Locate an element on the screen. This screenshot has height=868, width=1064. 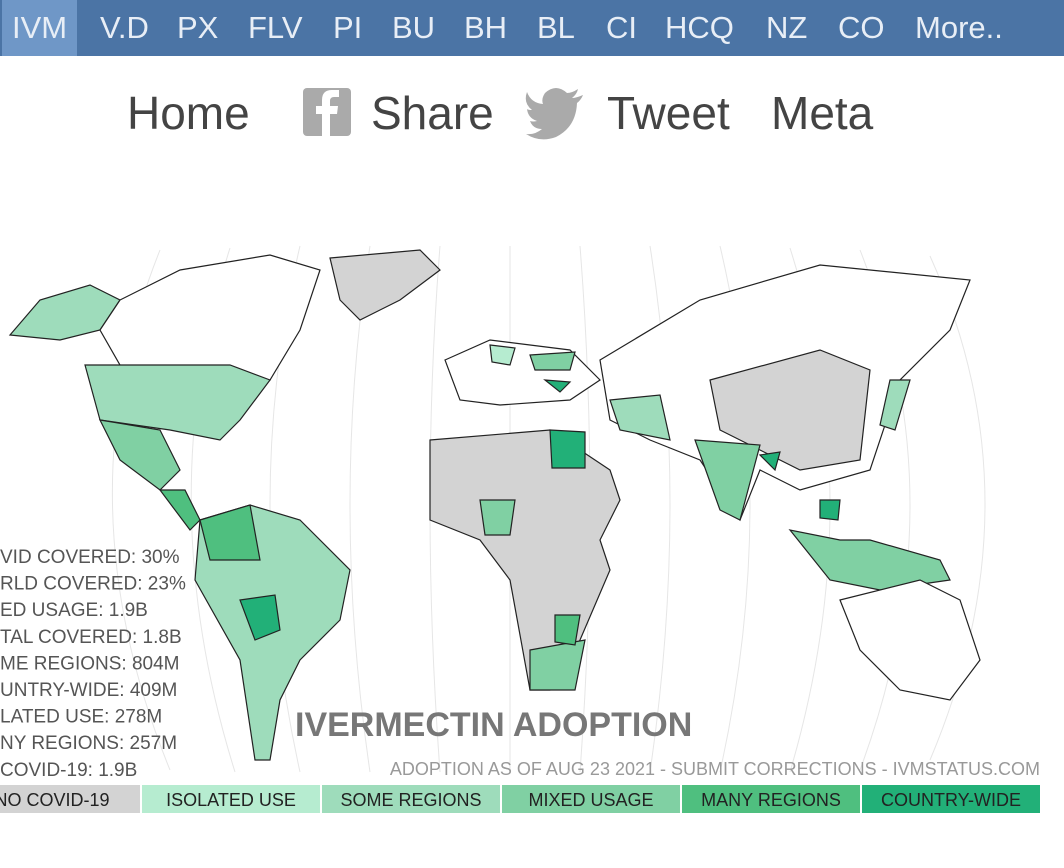
legend-label: MIXED USAGE is located at coordinates (590, 800).